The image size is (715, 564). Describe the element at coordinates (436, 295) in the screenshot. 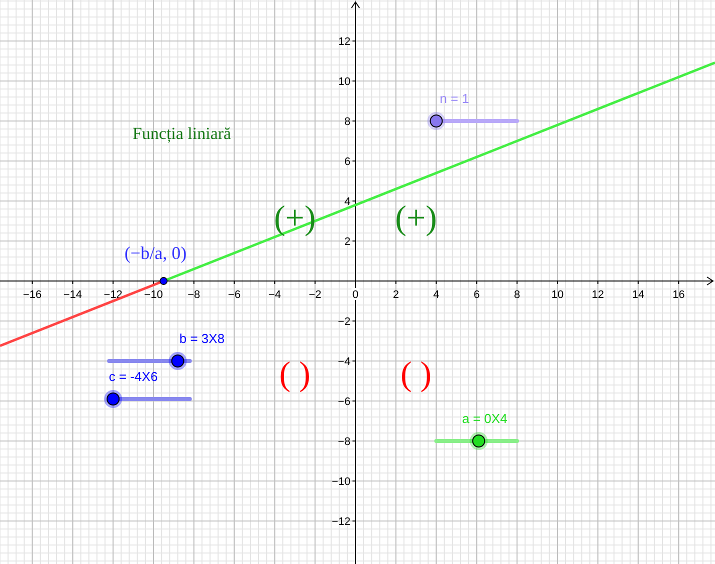

I see `x-tick-label: 4` at that location.